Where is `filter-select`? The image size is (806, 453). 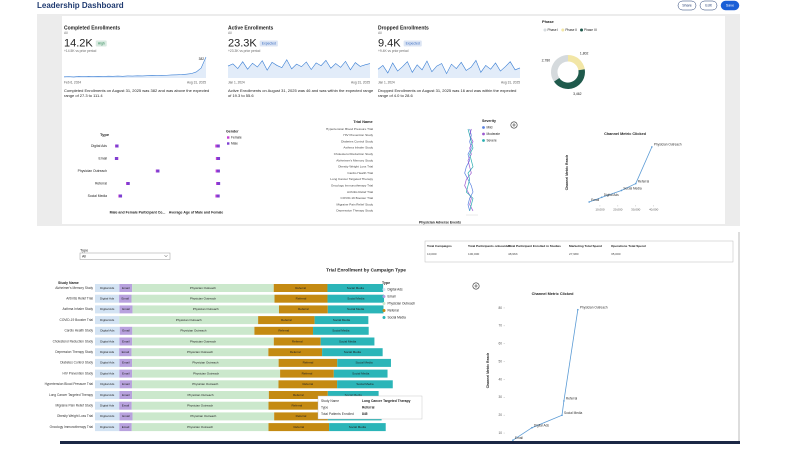
filter-select is located at coordinates (125, 256).